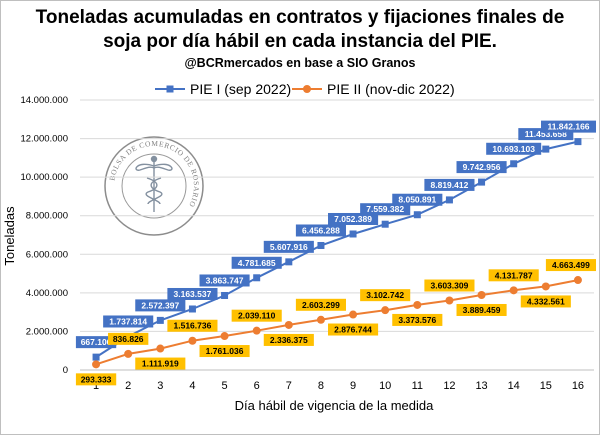 Image resolution: width=600 pixels, height=435 pixels. Describe the element at coordinates (385, 386) in the screenshot. I see `x-tick-label: 10` at that location.